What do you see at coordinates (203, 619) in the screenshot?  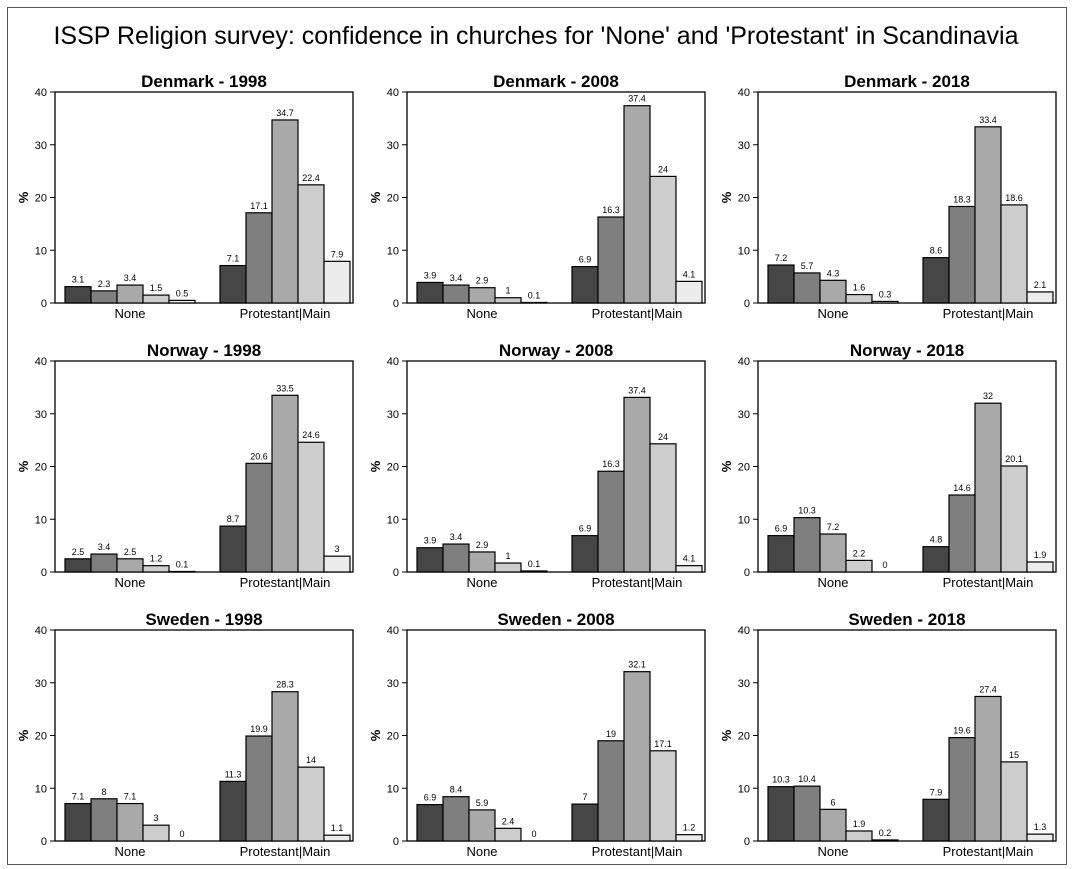 I see `panel-title: Sweden - 1998` at bounding box center [203, 619].